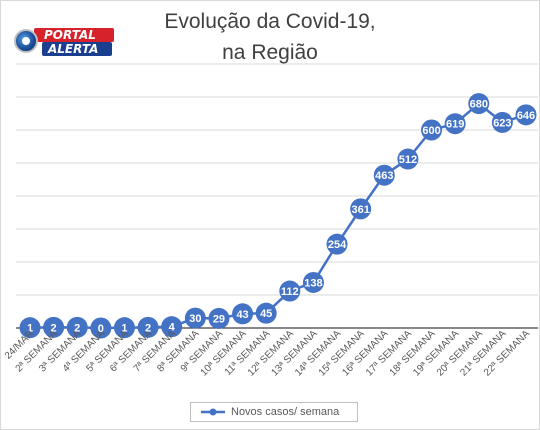 The height and width of the screenshot is (430, 540). Describe the element at coordinates (77, 49) in the screenshot. I see `logo-text-bottom: ALERTA` at that location.